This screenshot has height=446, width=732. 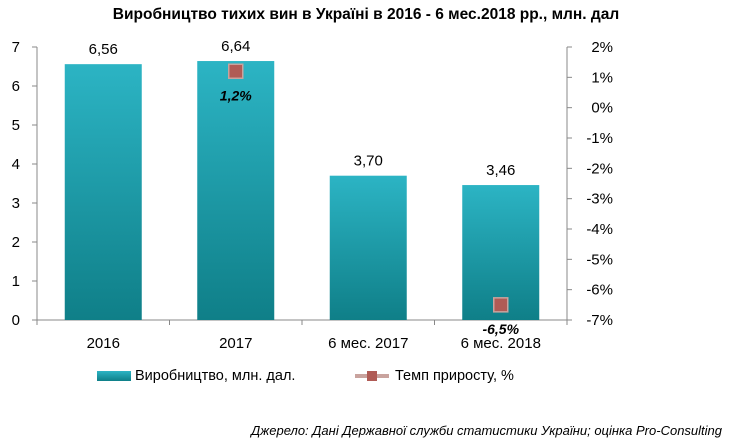 What do you see at coordinates (602, 77) in the screenshot?
I see `right-tick-label: 1%` at bounding box center [602, 77].